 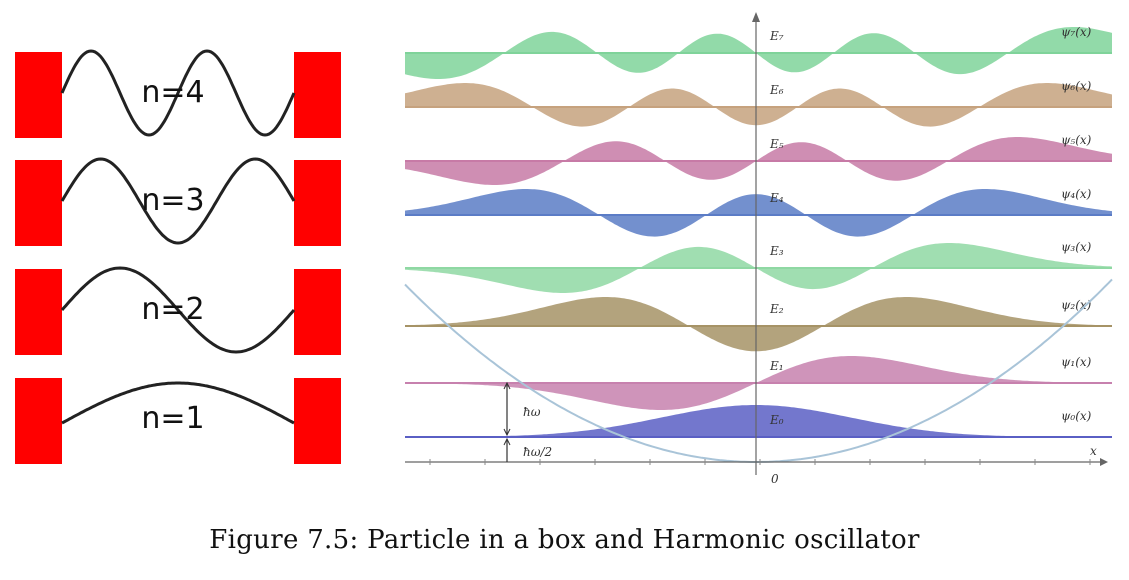 What do you see at coordinates (1076, 305) in the screenshot?
I see `psi-label: ψ₂(x)` at bounding box center [1076, 305].